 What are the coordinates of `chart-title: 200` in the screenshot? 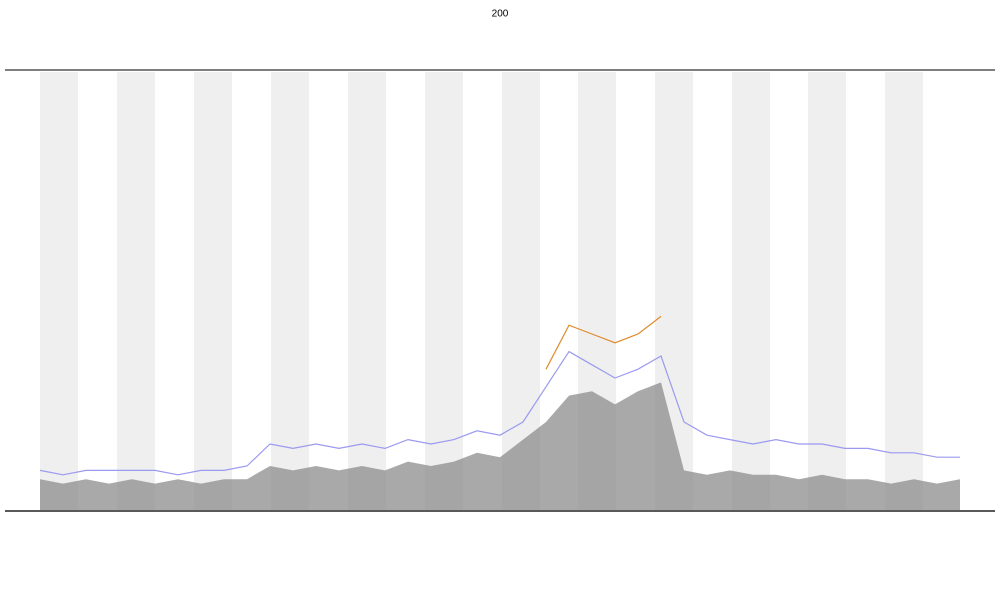 It's located at (500, 14).